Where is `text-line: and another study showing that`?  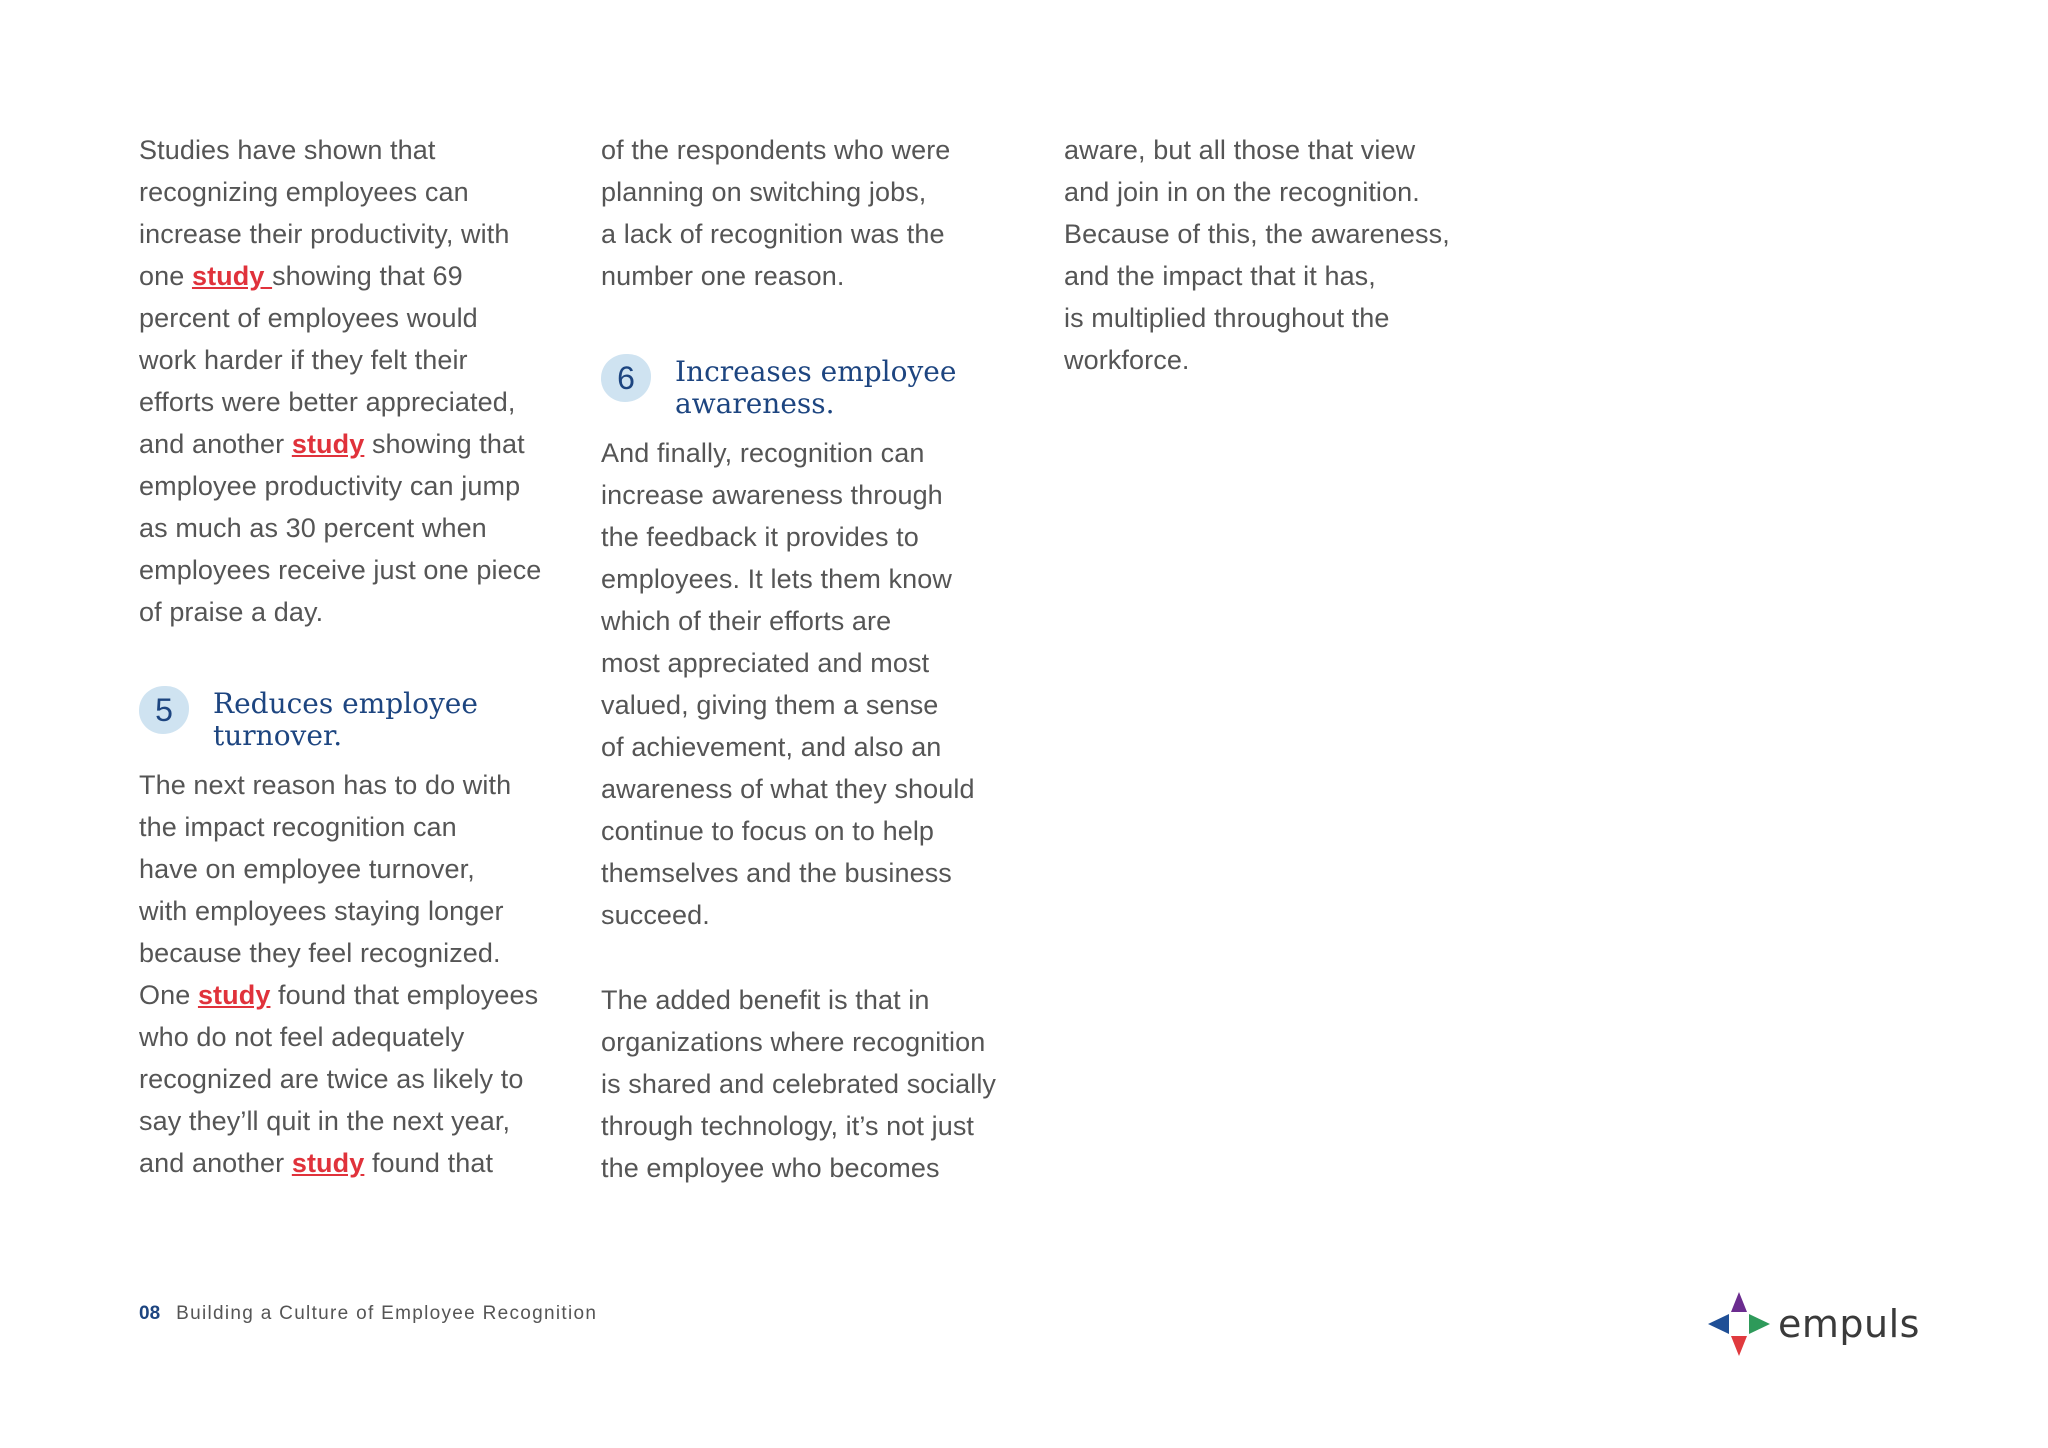 text-line: and another study showing that is located at coordinates (340, 444).